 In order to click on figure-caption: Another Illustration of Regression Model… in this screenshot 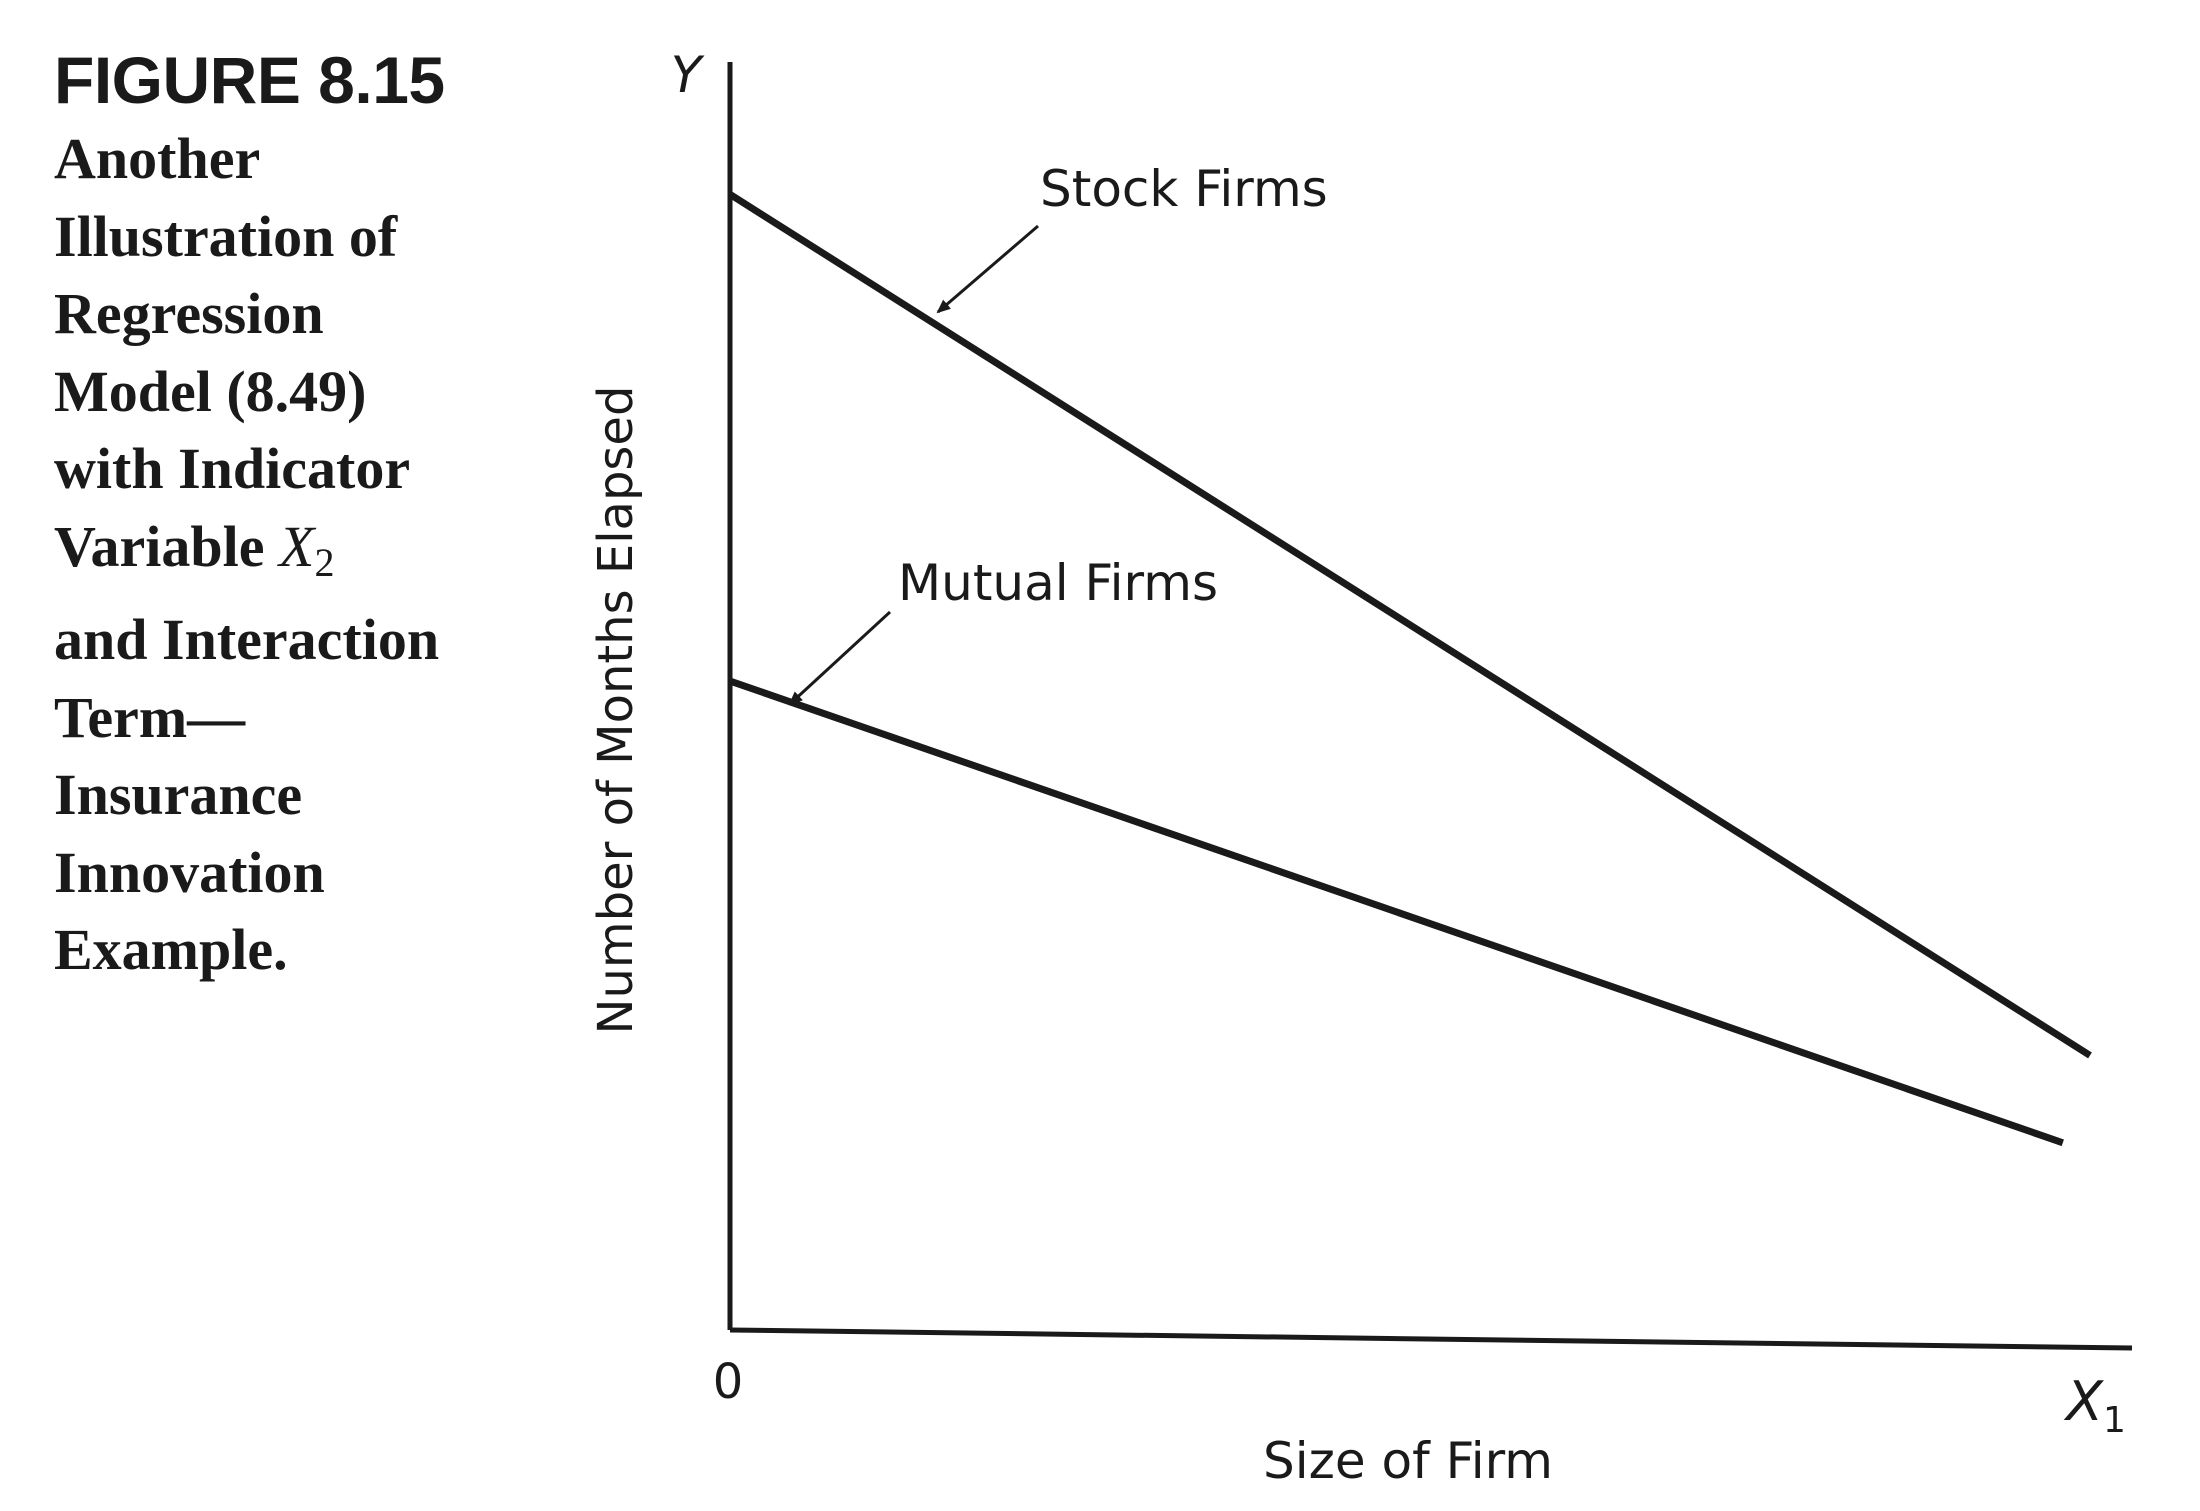, I will do `click(289, 554)`.